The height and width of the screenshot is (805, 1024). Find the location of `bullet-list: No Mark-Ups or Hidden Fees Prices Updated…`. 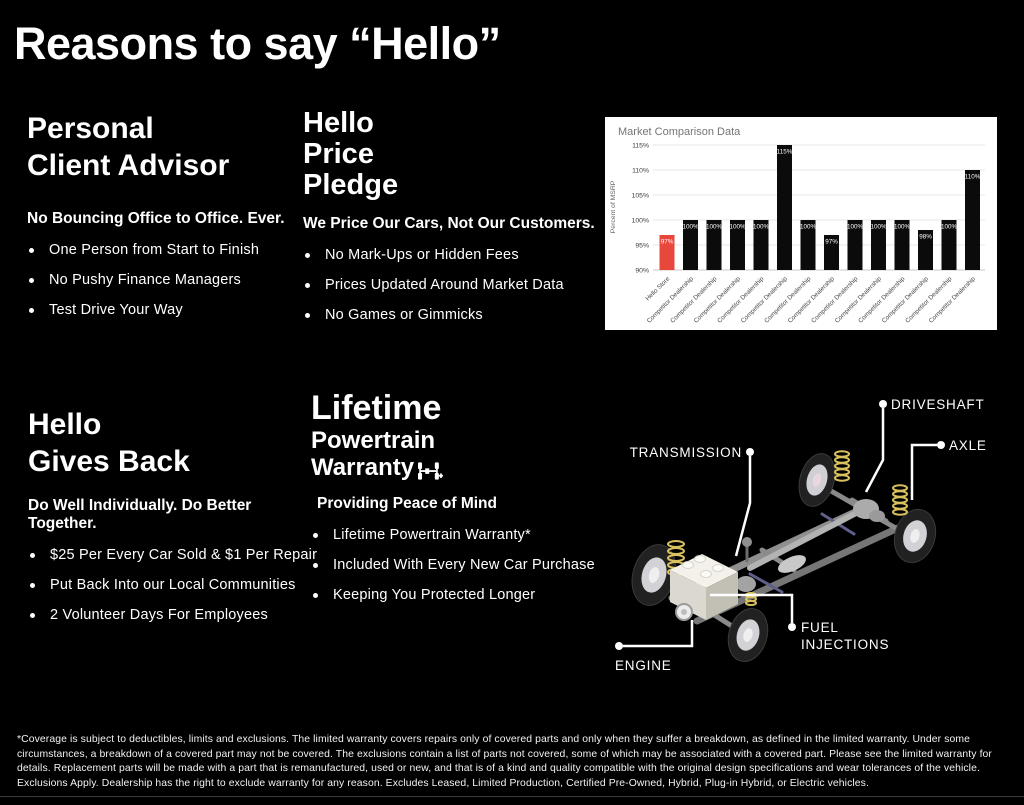

bullet-list: No Mark-Ups or Hidden Fees Prices Updated… is located at coordinates (453, 285).